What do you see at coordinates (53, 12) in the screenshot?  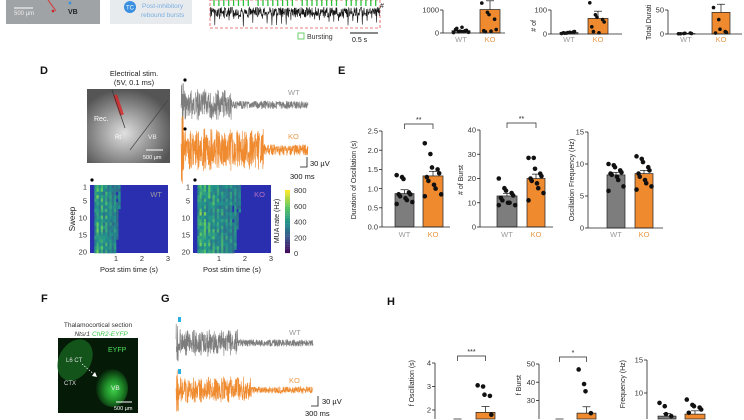 I see `top-slice-image: 500 µm VB` at bounding box center [53, 12].